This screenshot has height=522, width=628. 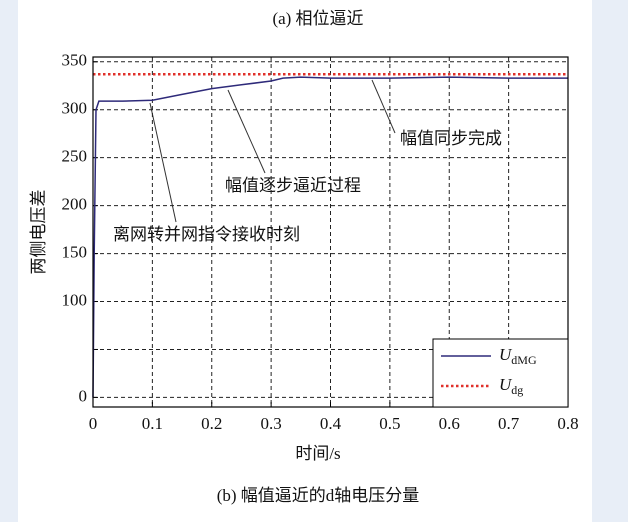 What do you see at coordinates (38, 232) in the screenshot?
I see `y-axis-label: 两侧电压差` at bounding box center [38, 232].